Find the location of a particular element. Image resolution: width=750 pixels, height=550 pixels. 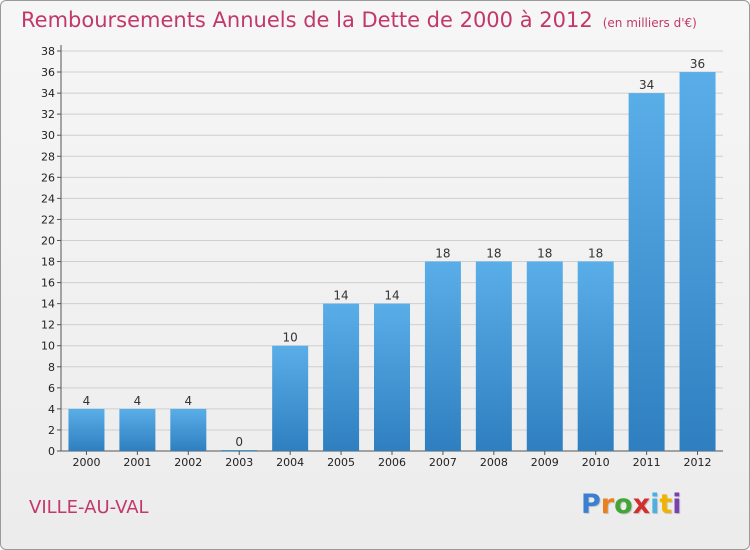

bar-2001 is located at coordinates (137, 429).